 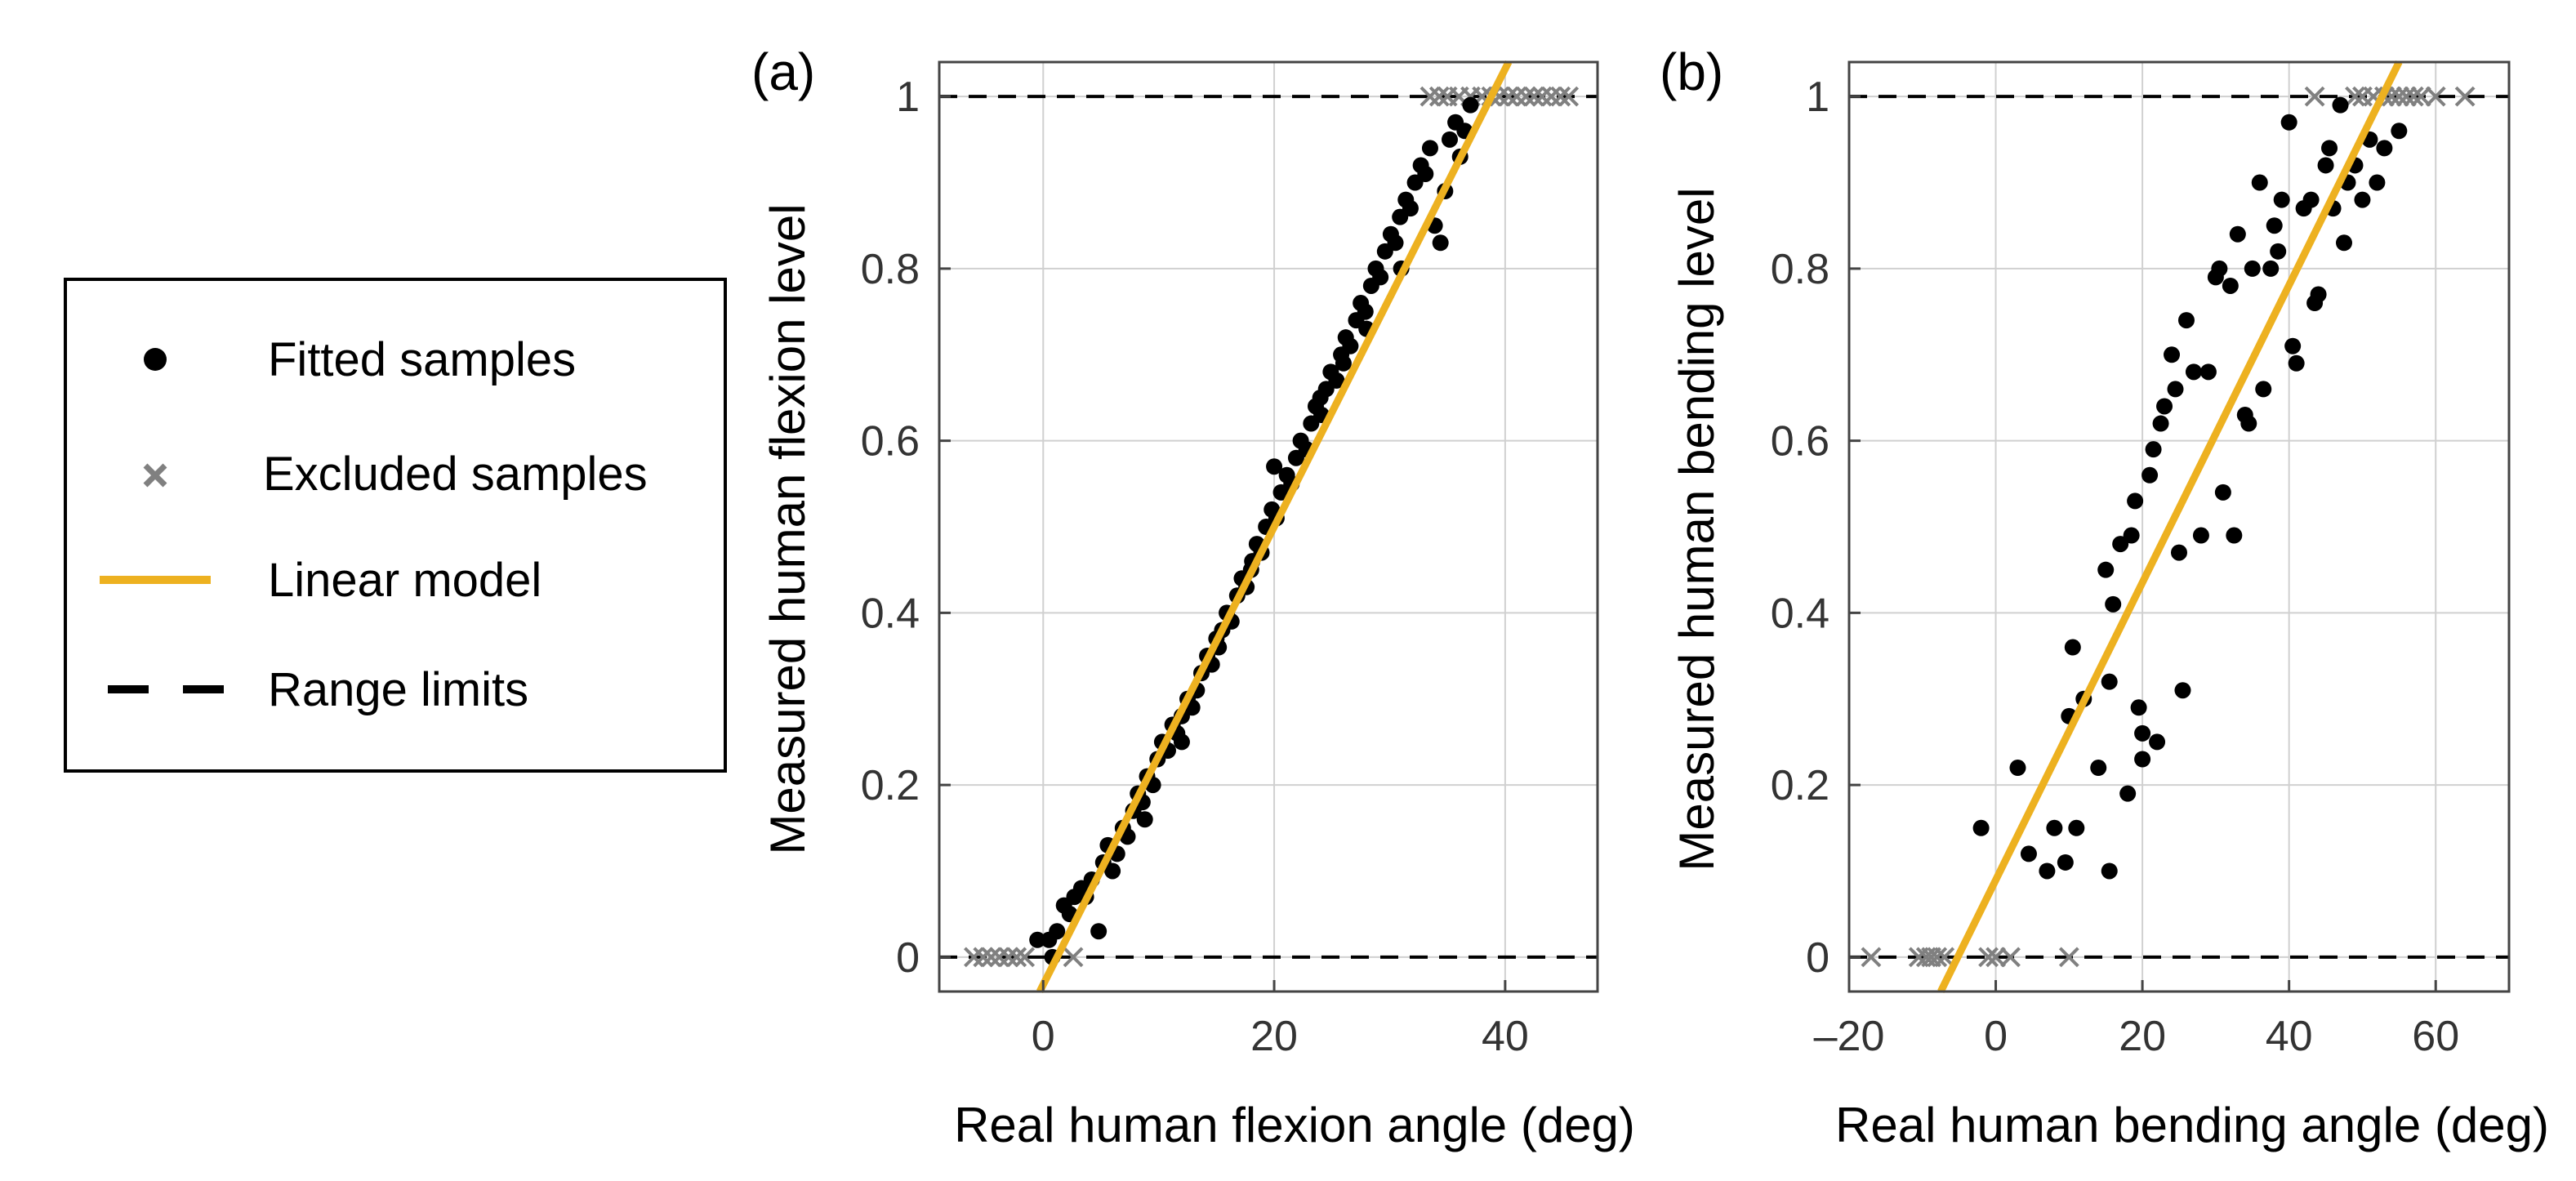 I want to click on panel-b-y-tick-label: 0.8, so click(x=1800, y=269).